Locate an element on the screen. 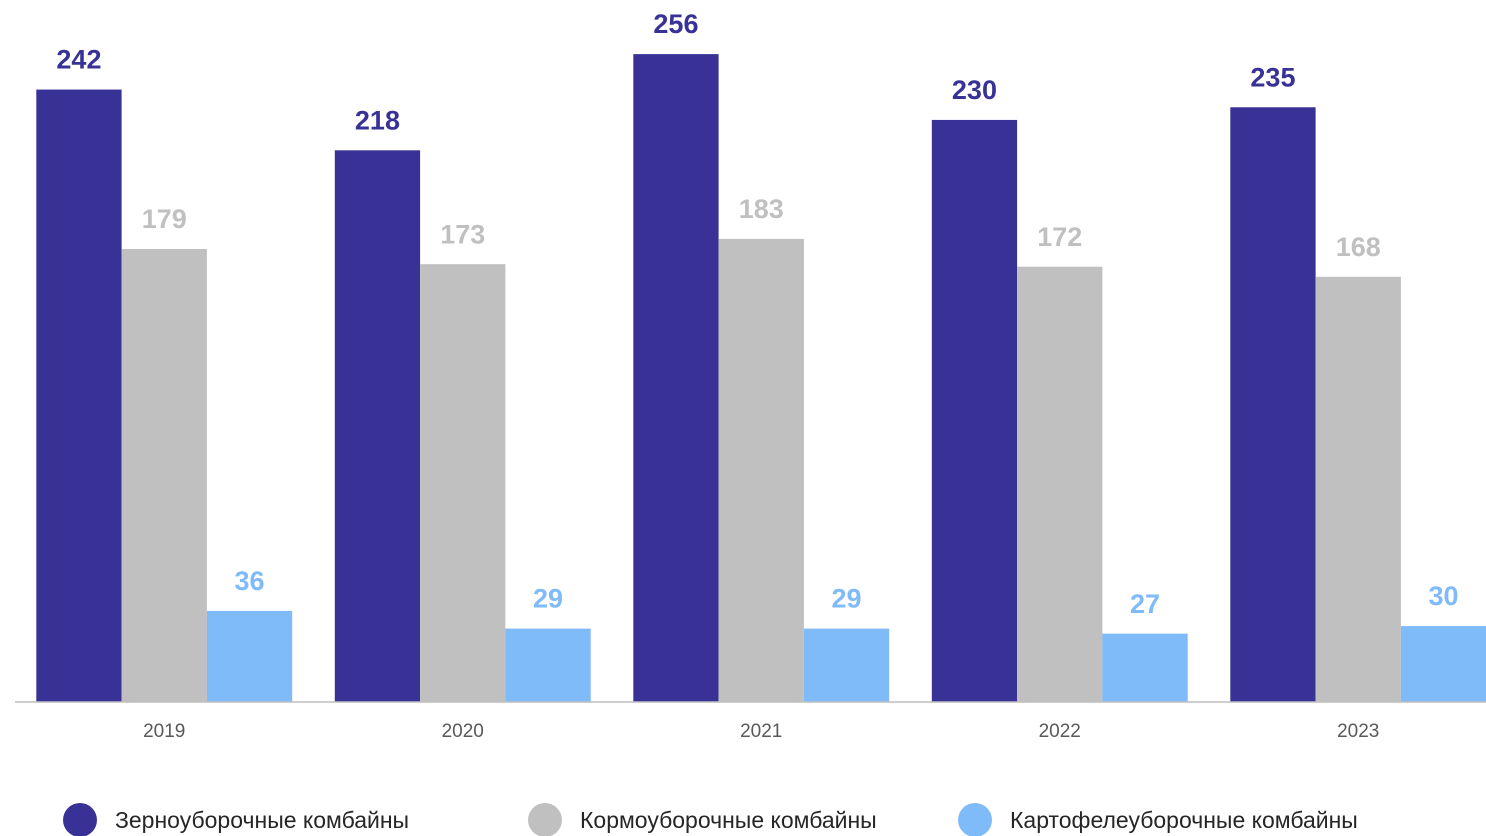 The image size is (1486, 836). x-tick-label: 2022 is located at coordinates (1060, 731).